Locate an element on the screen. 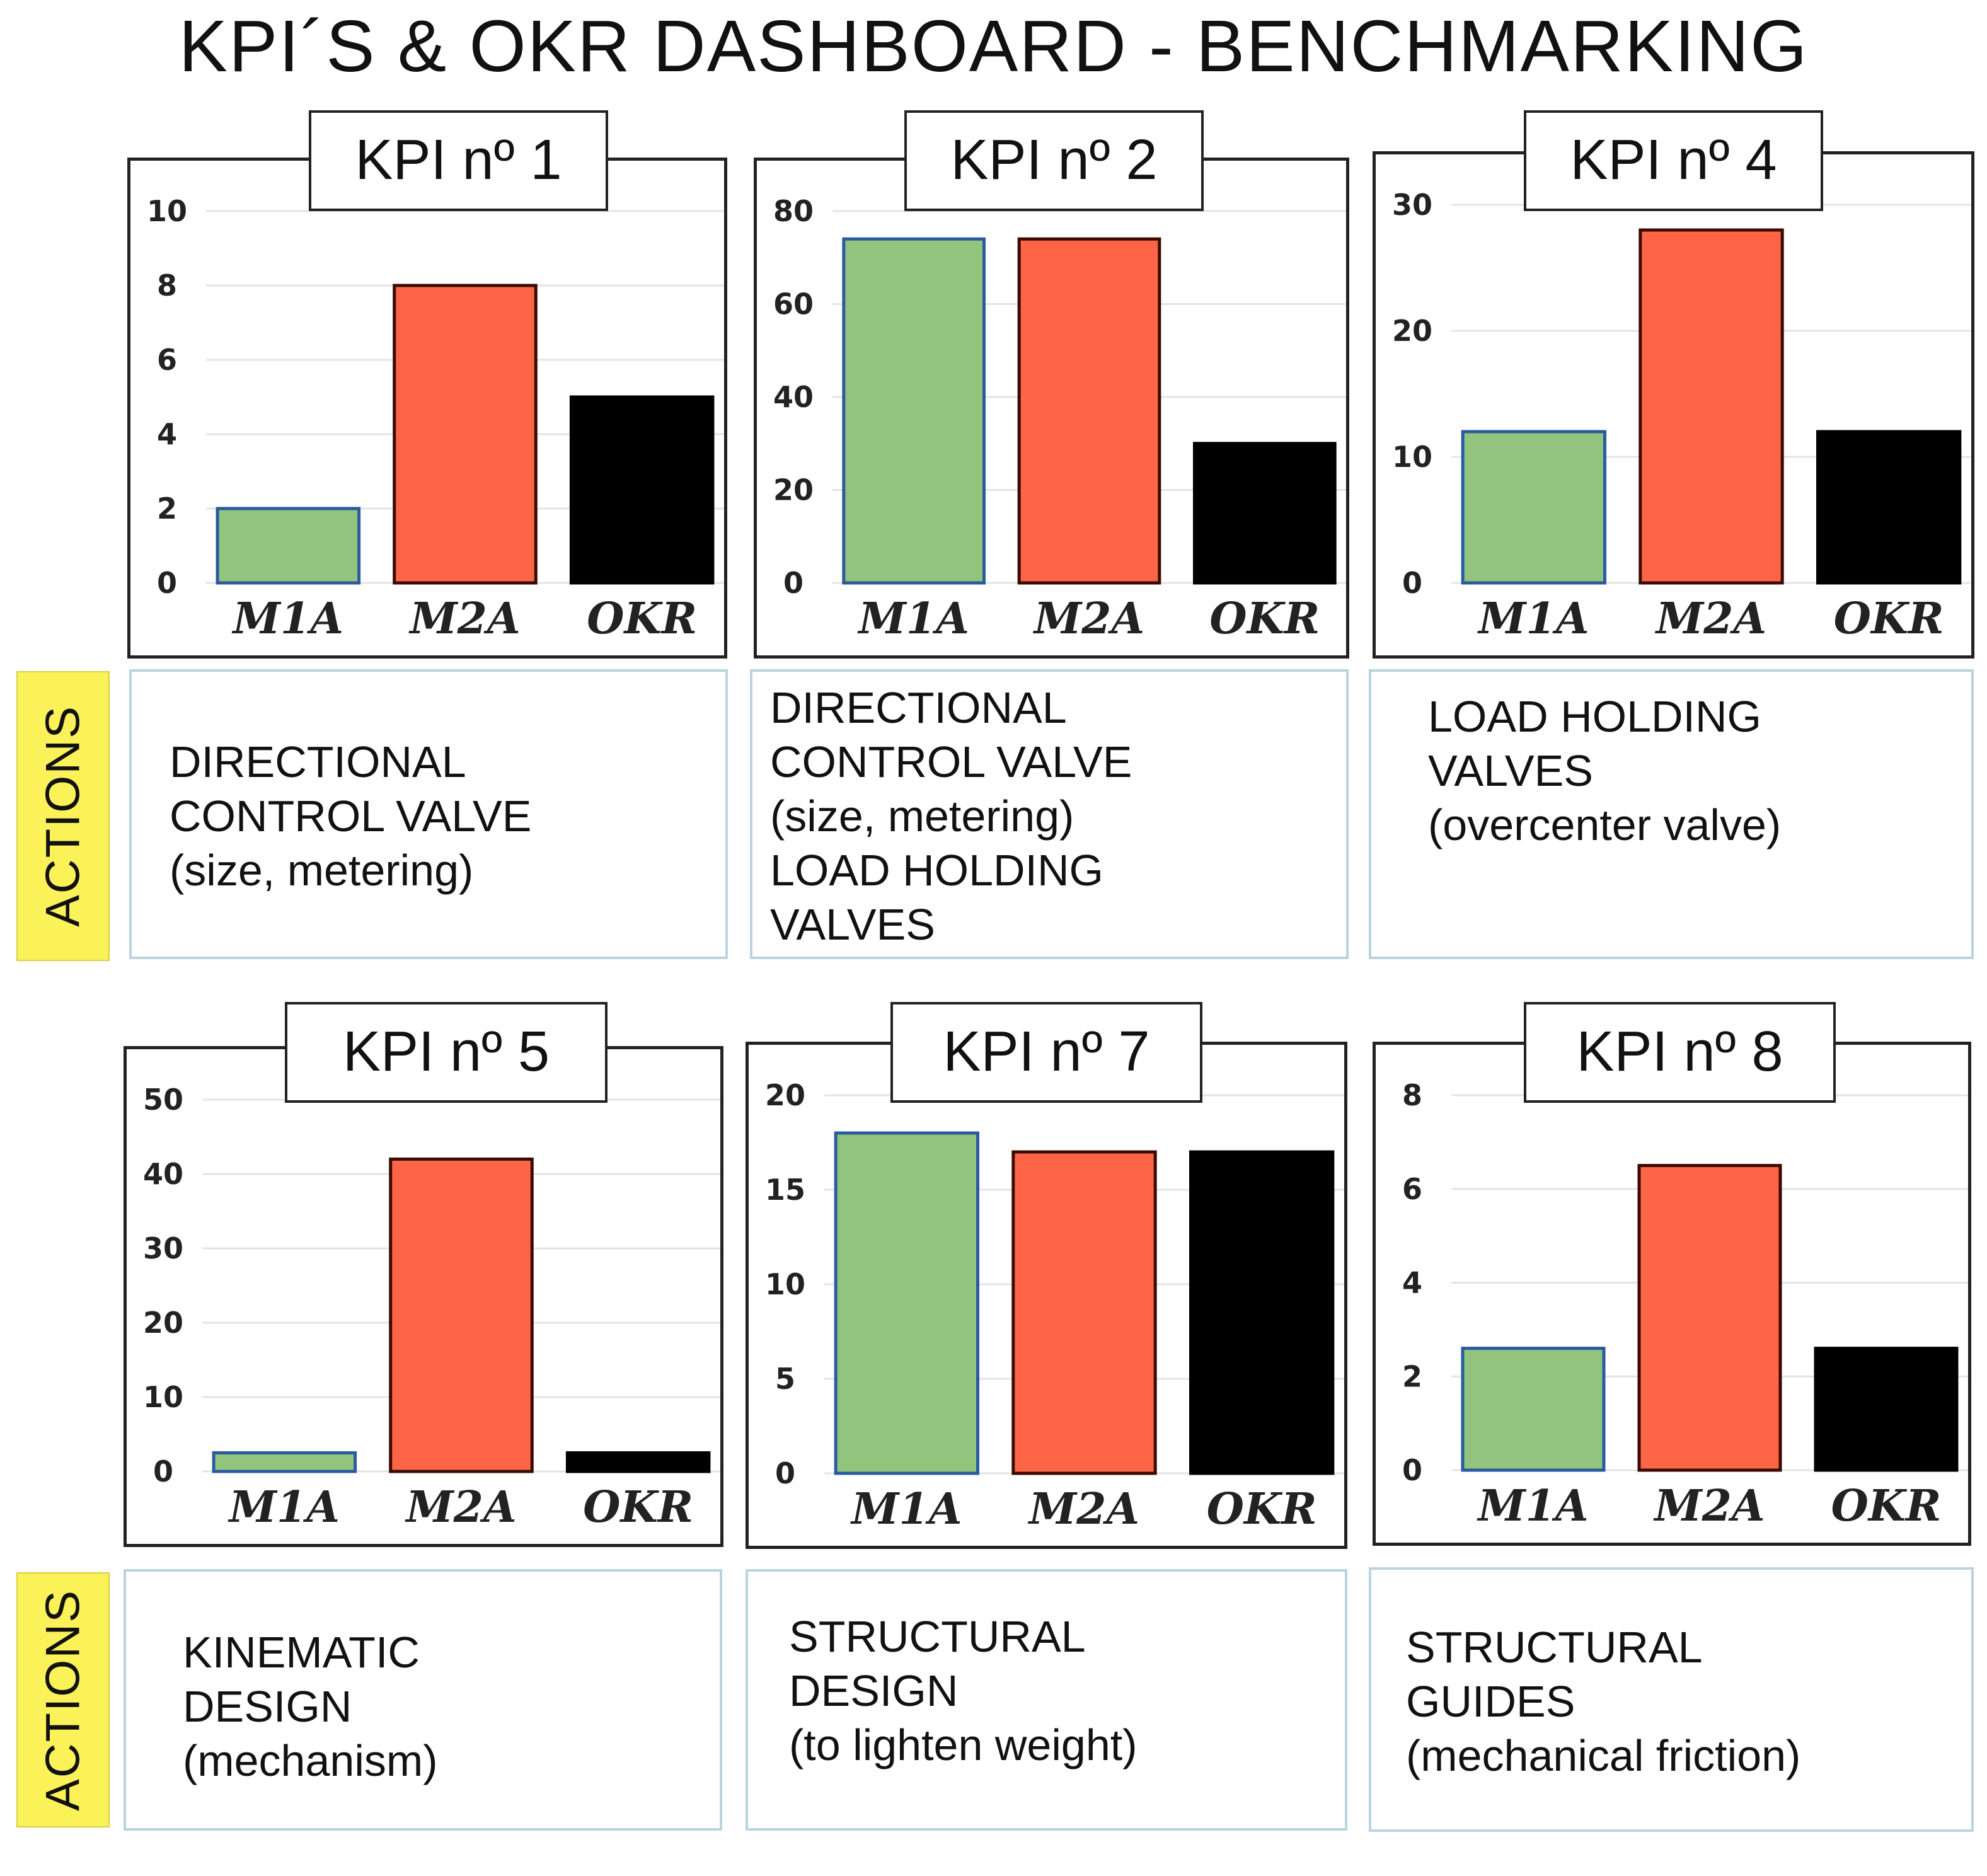 This screenshot has height=1876, width=1987. actions-box-4: KINEMATIC DESIGN (mechanism) is located at coordinates (423, 1700).